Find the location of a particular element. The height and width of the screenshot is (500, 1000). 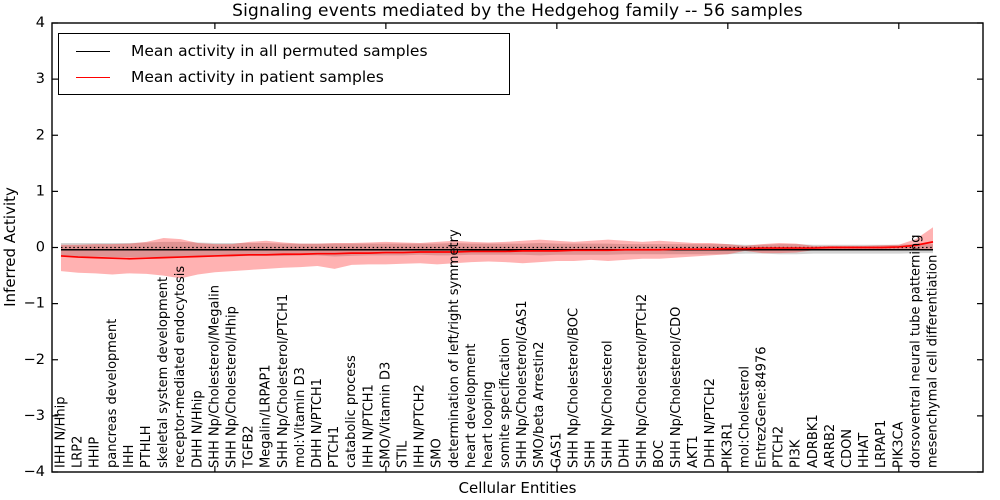

x-tick-label: SMO is located at coordinates (437, 453).